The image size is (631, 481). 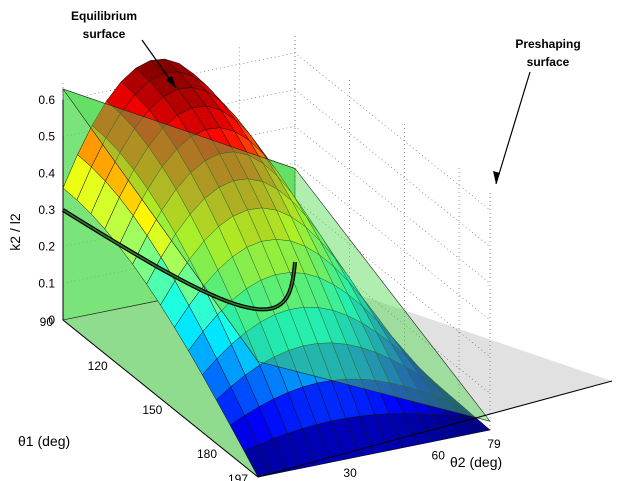 What do you see at coordinates (104, 34) in the screenshot?
I see `annotation-equilibrium-line2: surface` at bounding box center [104, 34].